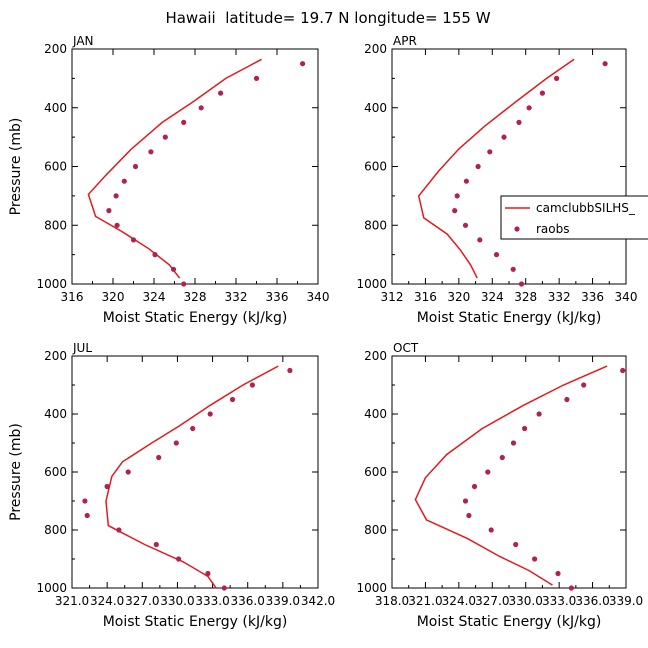 The height and width of the screenshot is (648, 648). Describe the element at coordinates (327, 18) in the screenshot. I see `figure-title: Hawaii latitude= 19.7 N longitude= 155 W` at that location.